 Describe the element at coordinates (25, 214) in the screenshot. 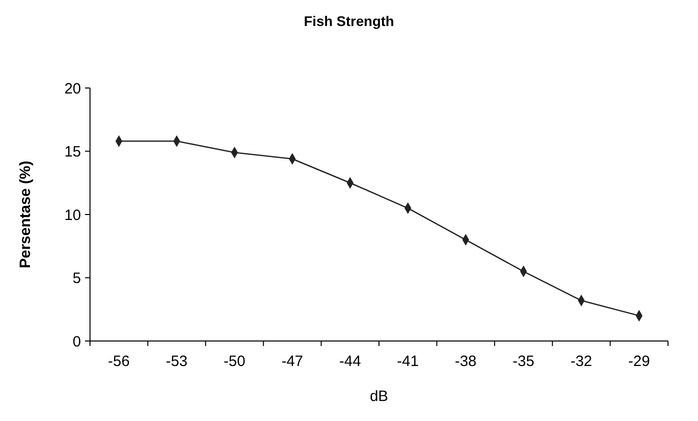

I see `y-axis-title: Persentase (%)` at that location.